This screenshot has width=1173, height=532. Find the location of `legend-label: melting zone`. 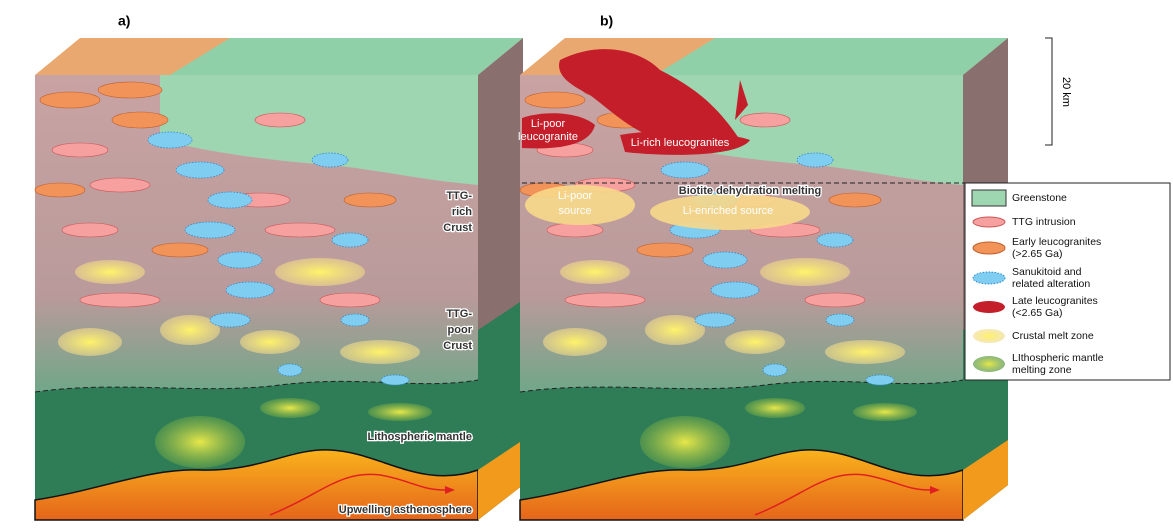

legend-label: melting zone is located at coordinates (1042, 370).